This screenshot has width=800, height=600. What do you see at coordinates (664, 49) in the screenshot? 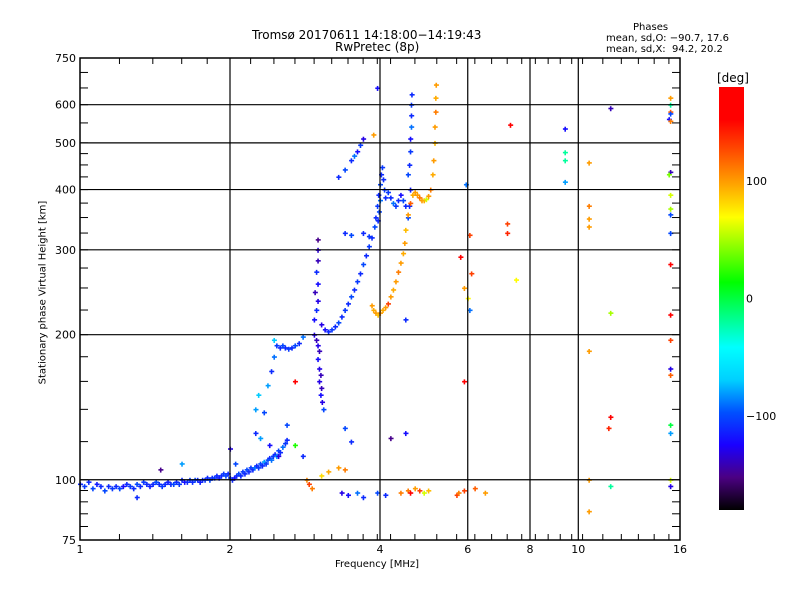
I see `legend-line-x: mean, sd,X: 94.2, 20.2` at bounding box center [664, 49].